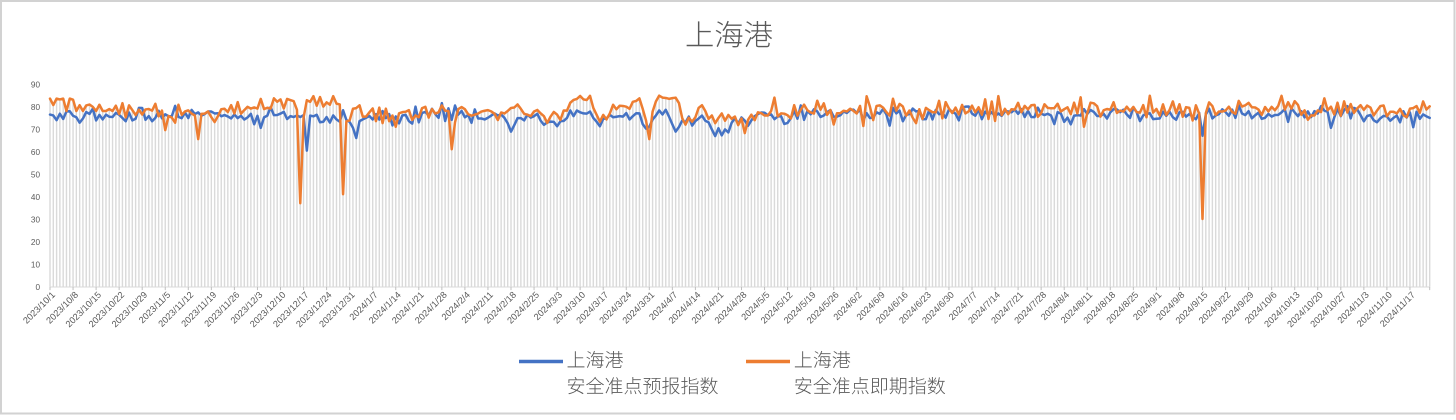 The width and height of the screenshot is (1456, 420). What do you see at coordinates (36, 264) in the screenshot?
I see `svg-text: 10` at bounding box center [36, 264].